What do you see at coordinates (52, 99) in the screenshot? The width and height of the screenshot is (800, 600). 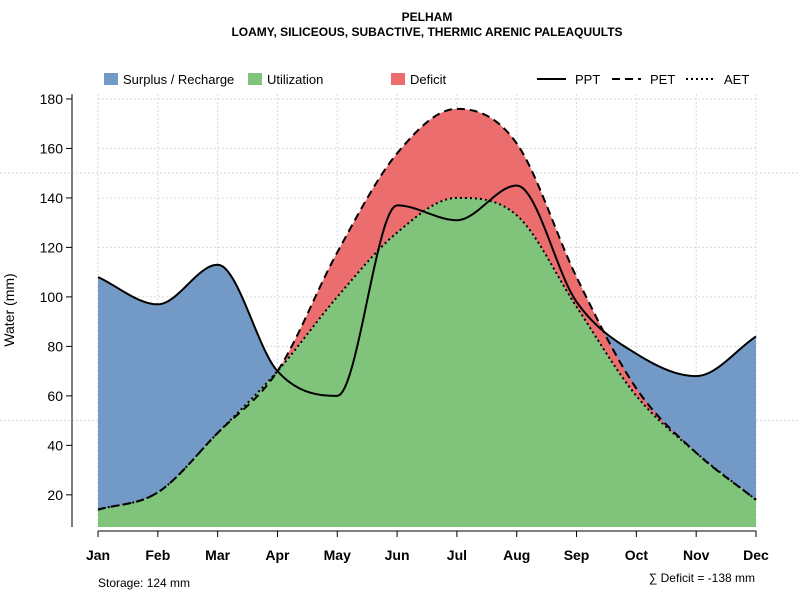 I see `y-tick-label: 180` at bounding box center [52, 99].